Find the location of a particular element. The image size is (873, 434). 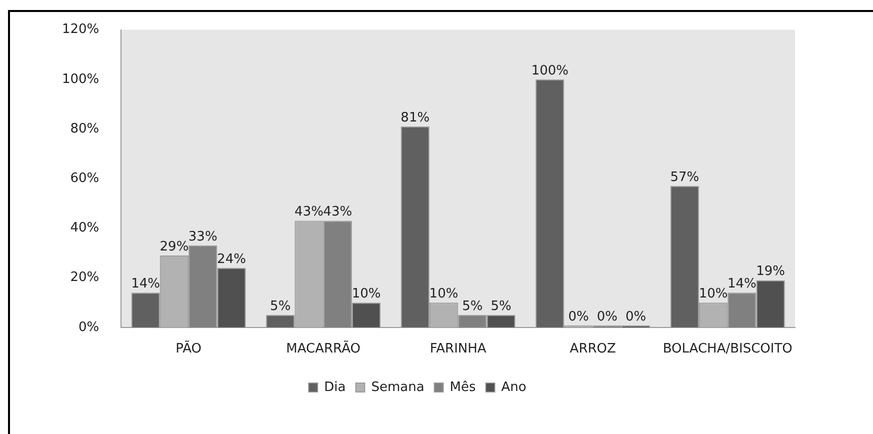

data-label: 33% is located at coordinates (203, 236).